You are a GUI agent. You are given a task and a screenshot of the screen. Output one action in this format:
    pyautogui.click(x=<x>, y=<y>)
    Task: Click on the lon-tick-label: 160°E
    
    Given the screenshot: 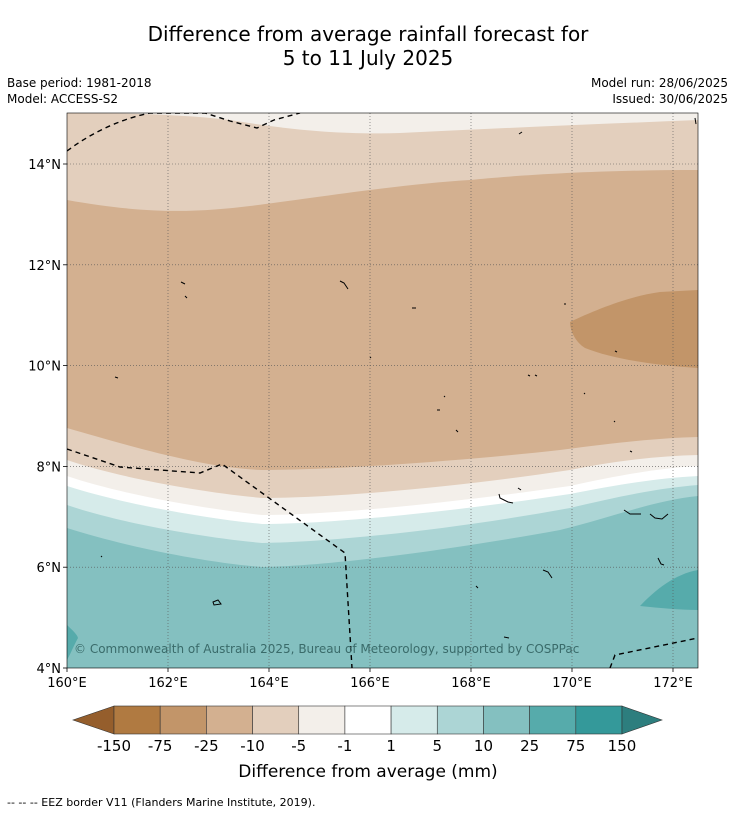 What is the action you would take?
    pyautogui.click(x=67, y=683)
    